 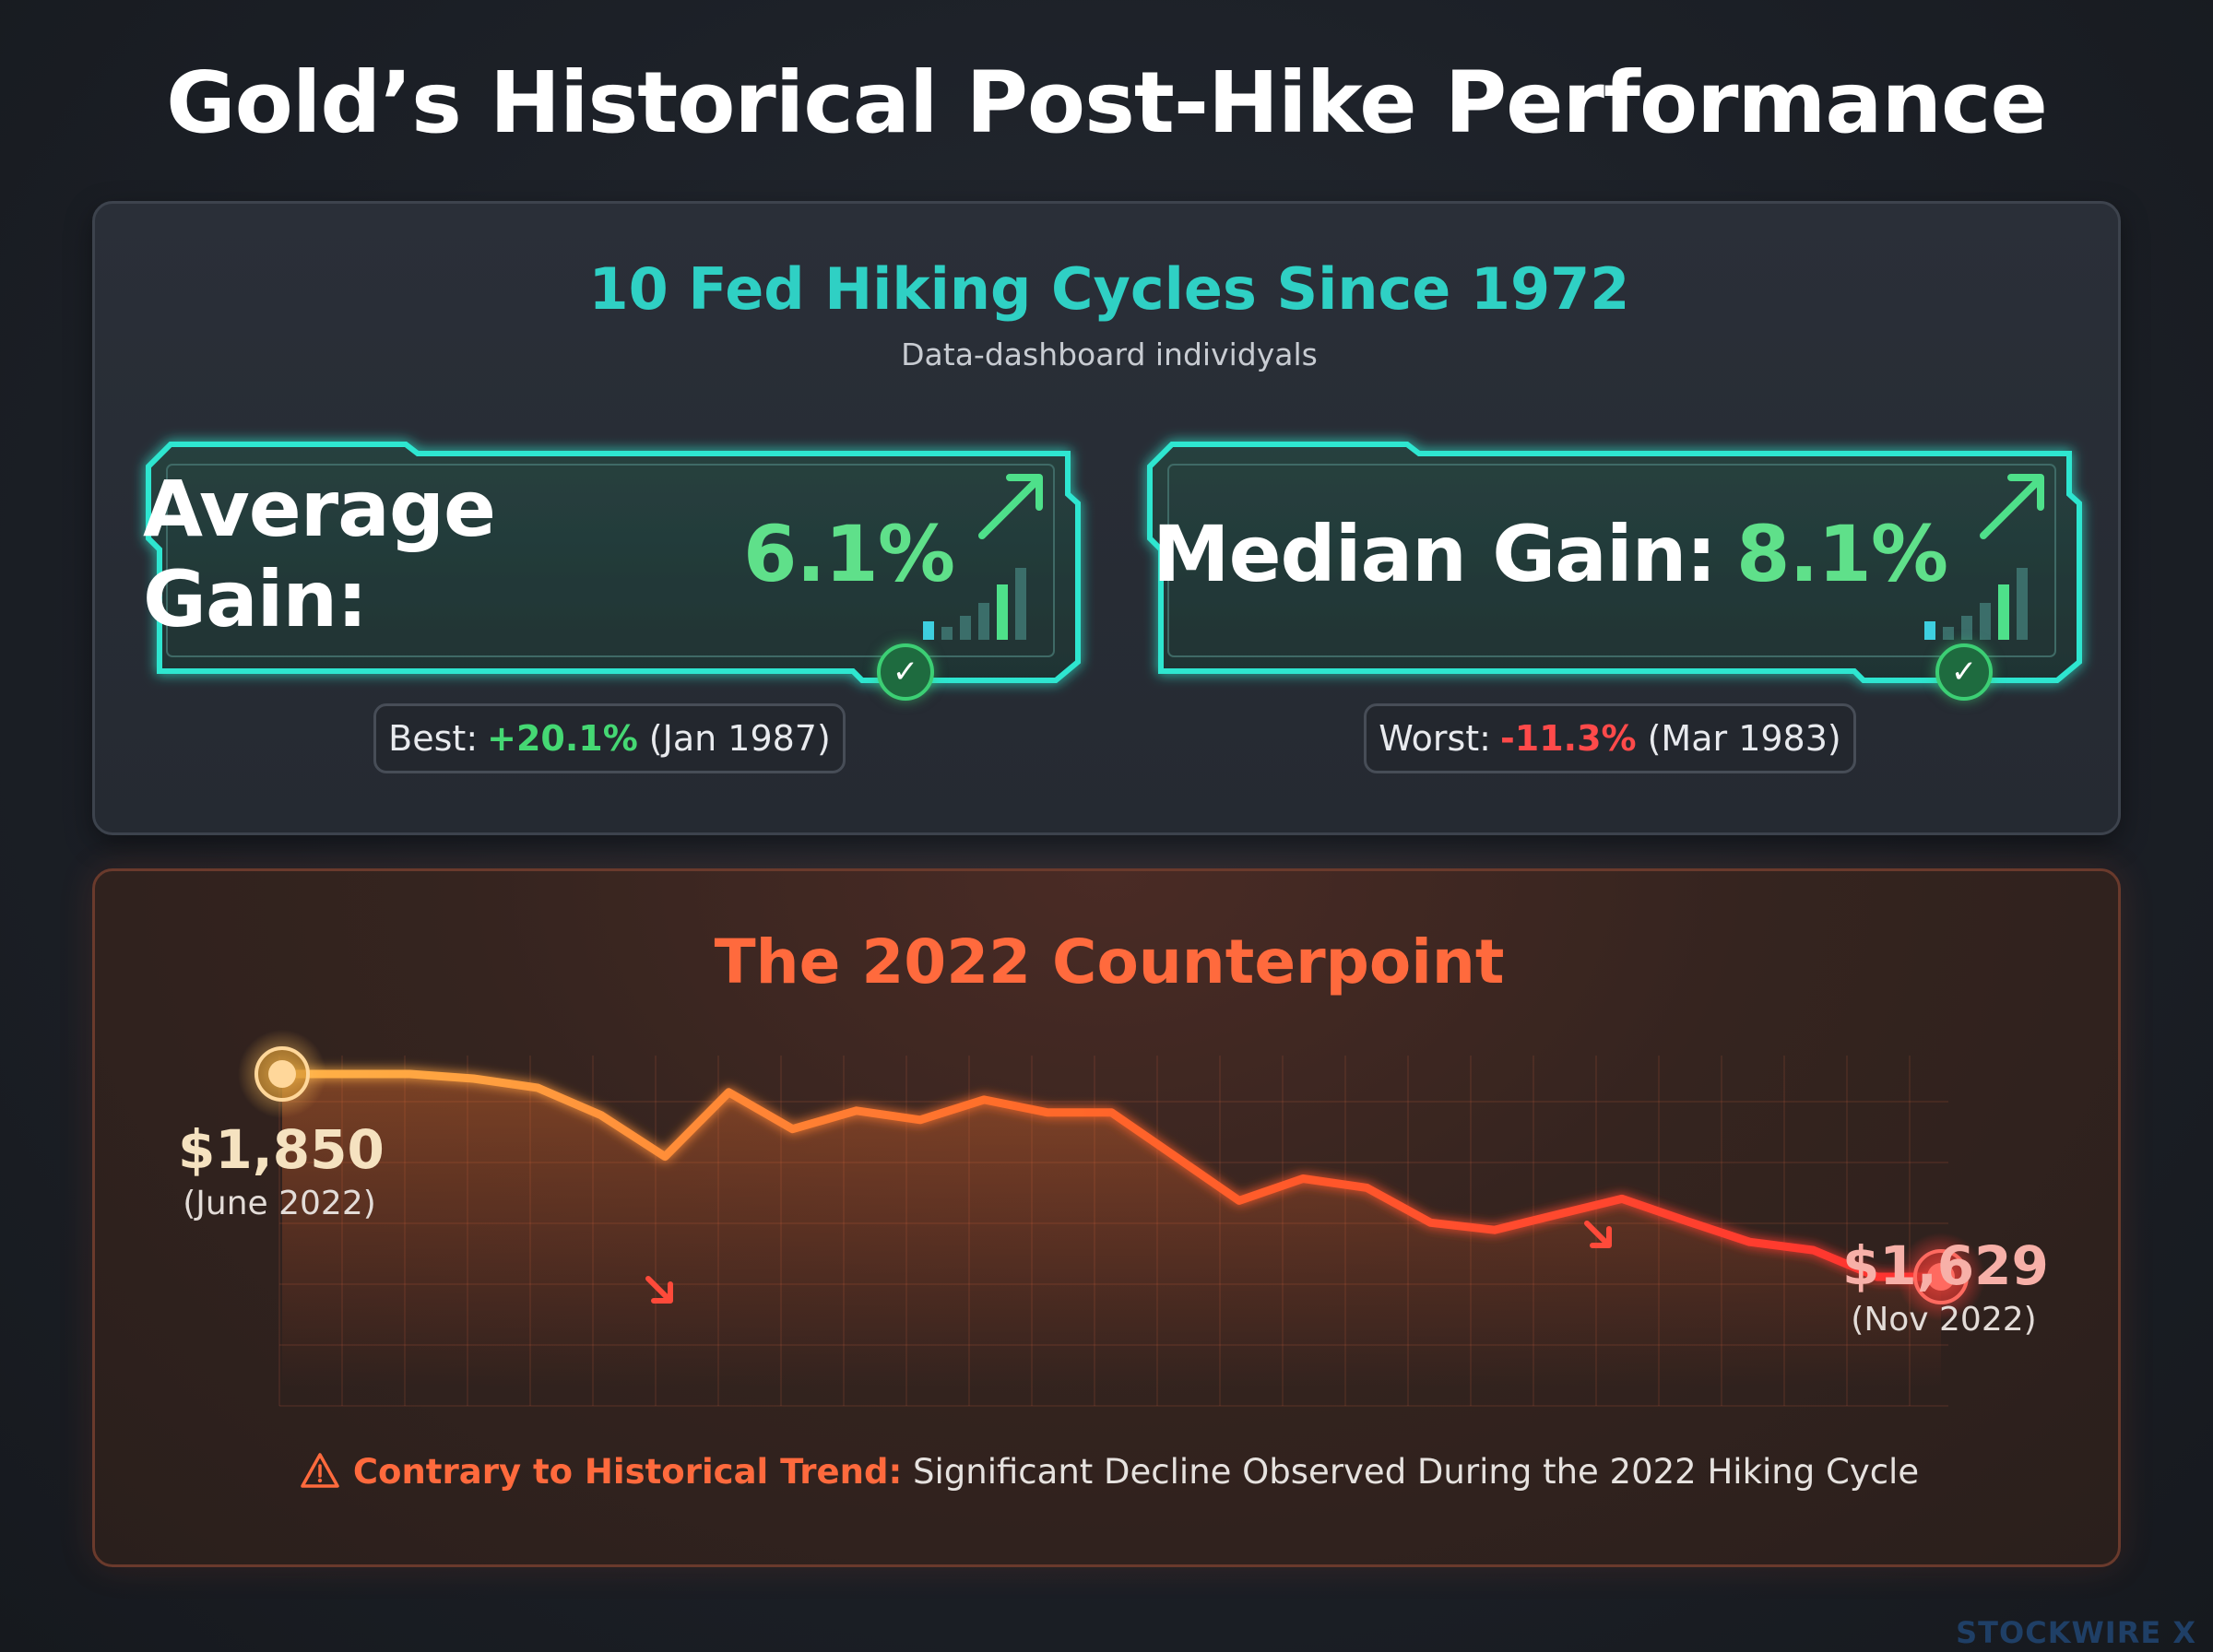 I want to click on average-gain-text: Average Gain: 6.1%, so click(x=549, y=554).